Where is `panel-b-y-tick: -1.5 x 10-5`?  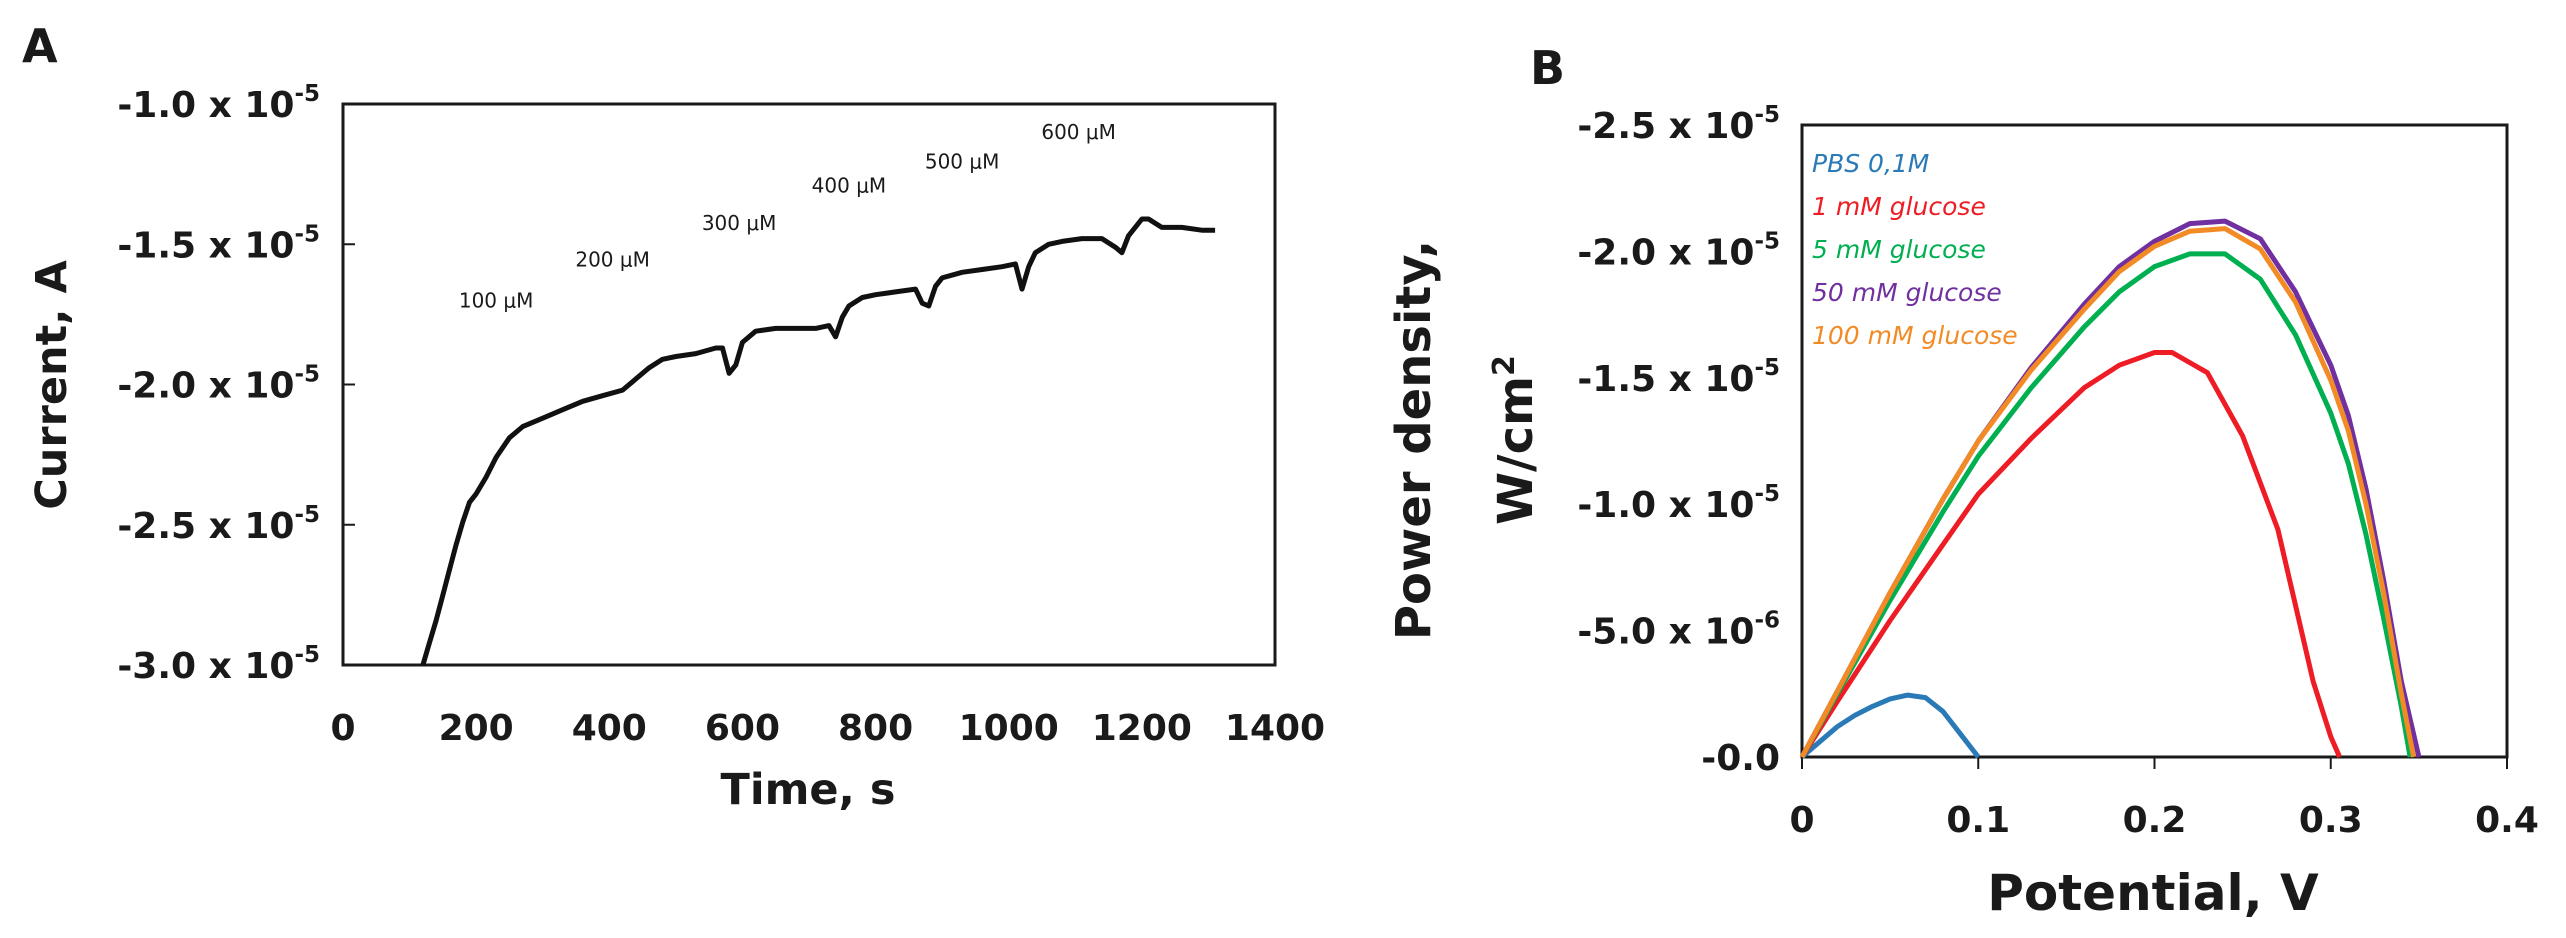
panel-b-y-tick: -1.5 x 10-5 is located at coordinates (1678, 377).